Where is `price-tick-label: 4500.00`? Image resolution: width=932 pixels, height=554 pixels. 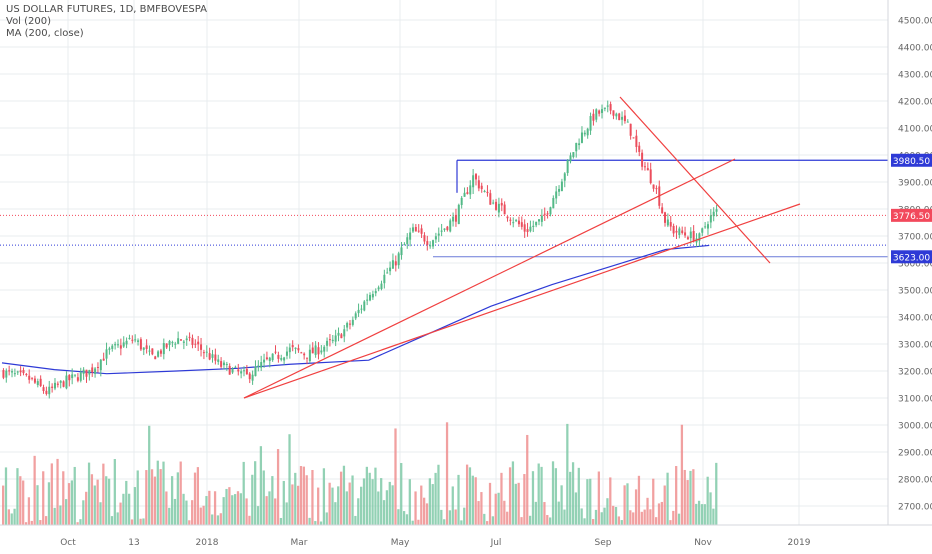
price-tick-label: 4500.00 is located at coordinates (915, 22).